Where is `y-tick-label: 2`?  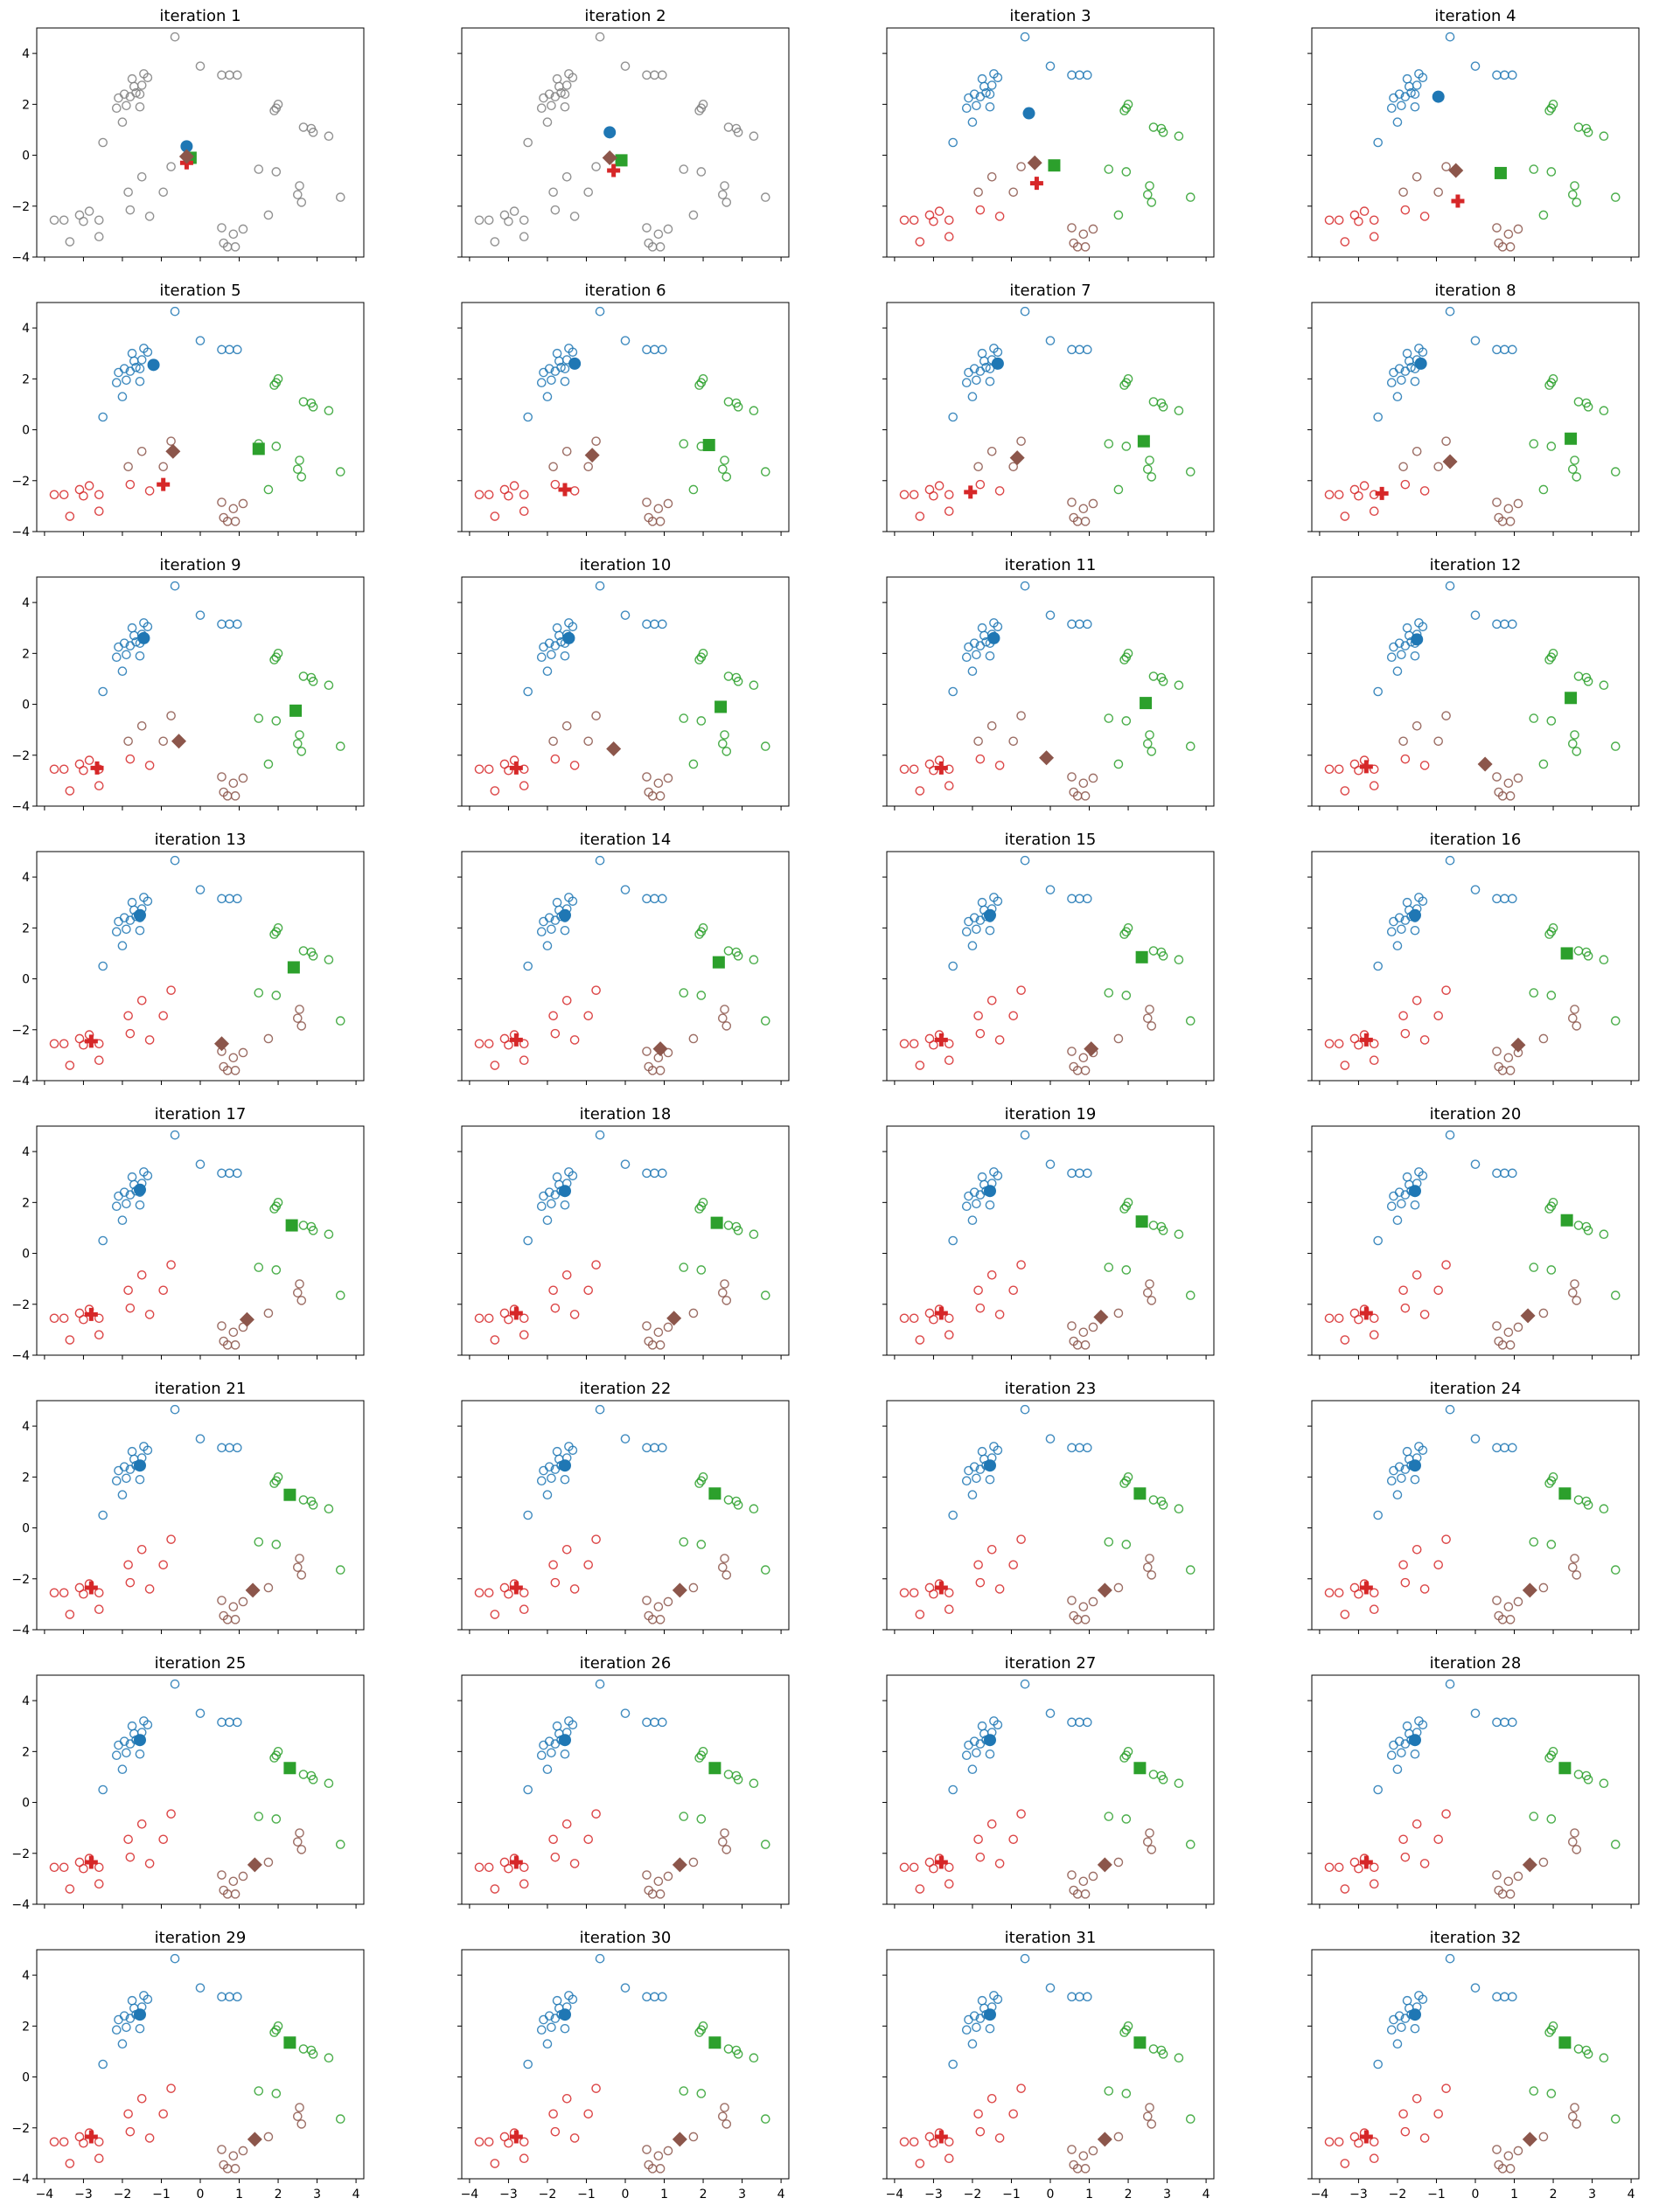
y-tick-label: 2 is located at coordinates (26, 379).